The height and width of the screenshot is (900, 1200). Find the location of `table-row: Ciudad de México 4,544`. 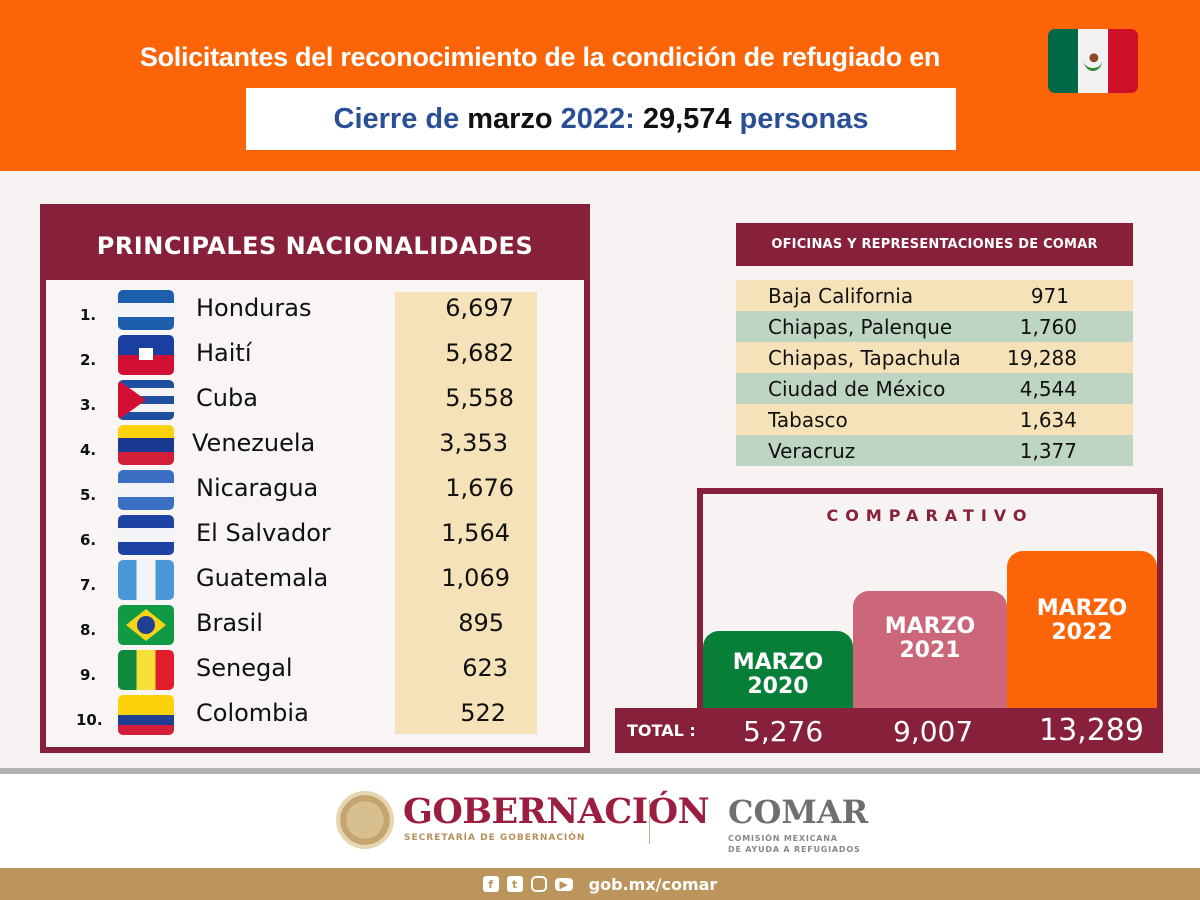

table-row: Ciudad de México 4,544 is located at coordinates (934, 388).